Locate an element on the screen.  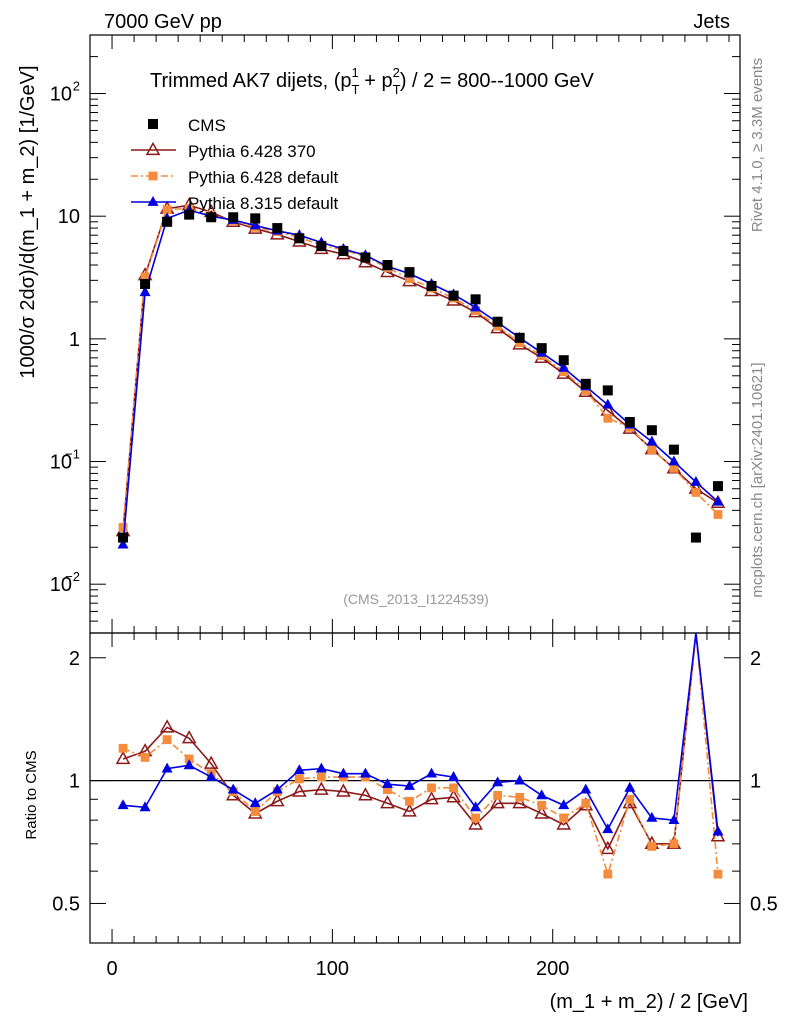
ratio-tick-label: 1 is located at coordinates (74, 782).